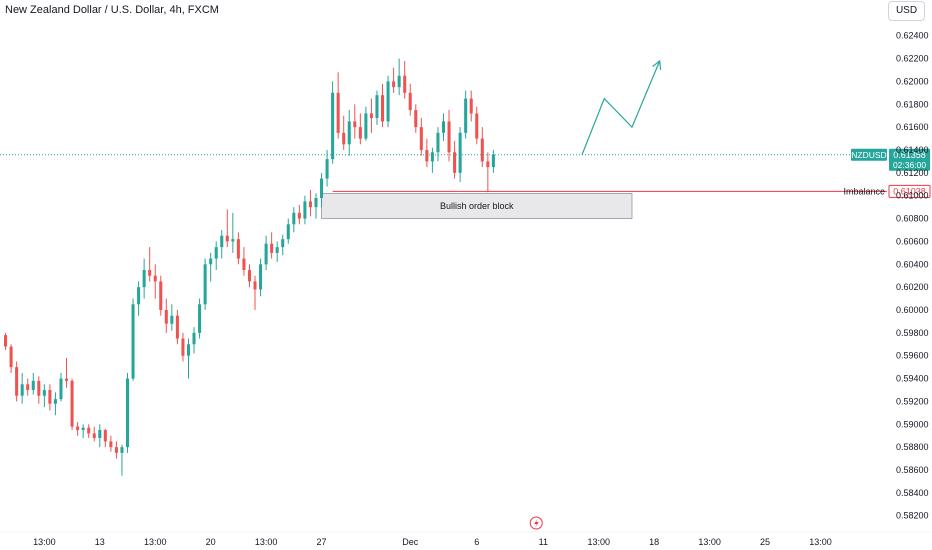 Image resolution: width=932 pixels, height=550 pixels. Describe the element at coordinates (477, 206) in the screenshot. I see `order-block-layer: Bullish order block` at that location.